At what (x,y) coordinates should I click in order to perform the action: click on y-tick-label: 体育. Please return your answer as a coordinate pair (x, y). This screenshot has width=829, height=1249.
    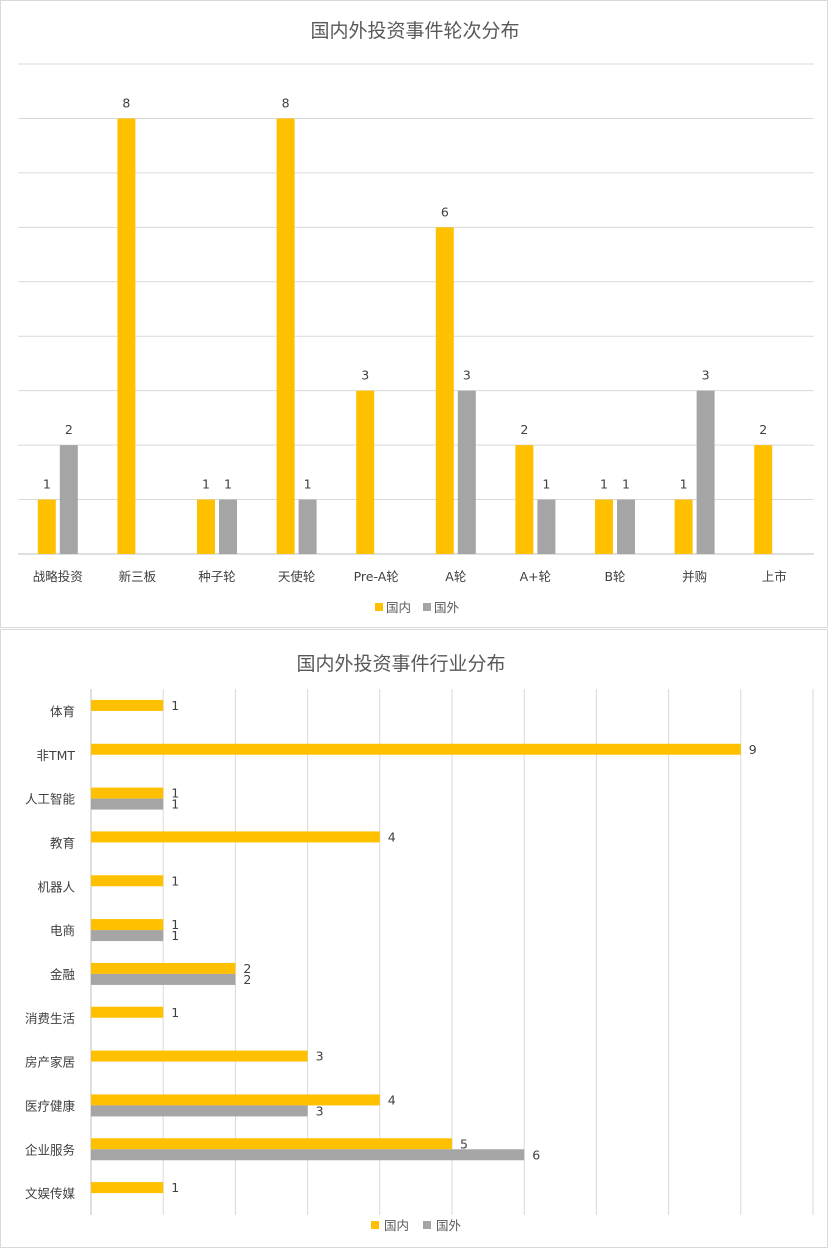
    Looking at the image, I should click on (62, 711).